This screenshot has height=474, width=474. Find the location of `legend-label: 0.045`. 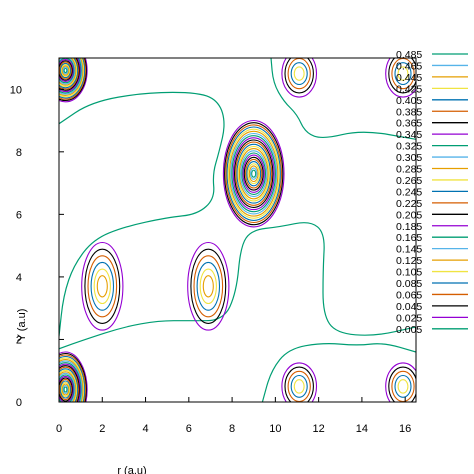

legend-label: 0.045 is located at coordinates (409, 307).